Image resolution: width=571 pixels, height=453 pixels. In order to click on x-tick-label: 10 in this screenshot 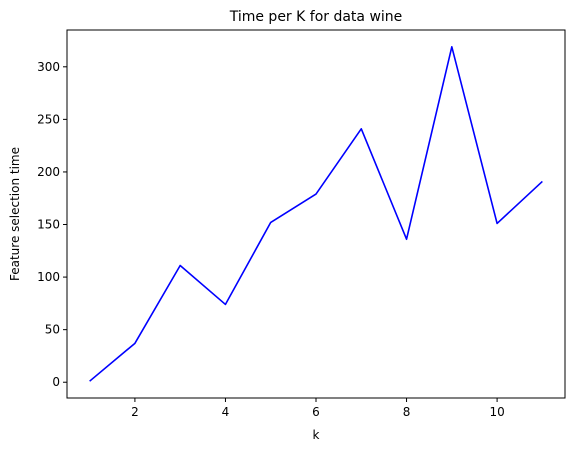, I will do `click(496, 412)`.